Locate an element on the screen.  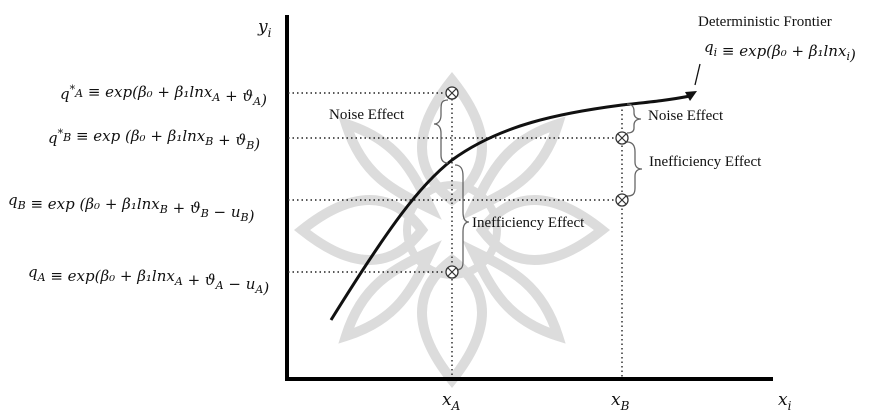
equation-qA: qA ≡ exp(β₀ + β₁lnxA + ϑA − uA) is located at coordinates (148, 280).